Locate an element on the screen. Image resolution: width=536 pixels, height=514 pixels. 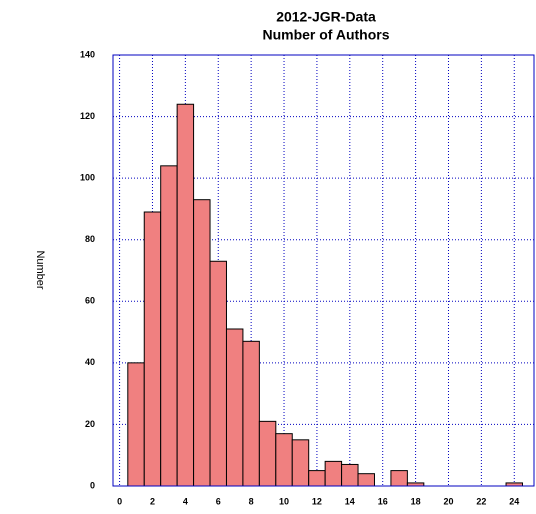
x-tick-label: 20 is located at coordinates (448, 501).